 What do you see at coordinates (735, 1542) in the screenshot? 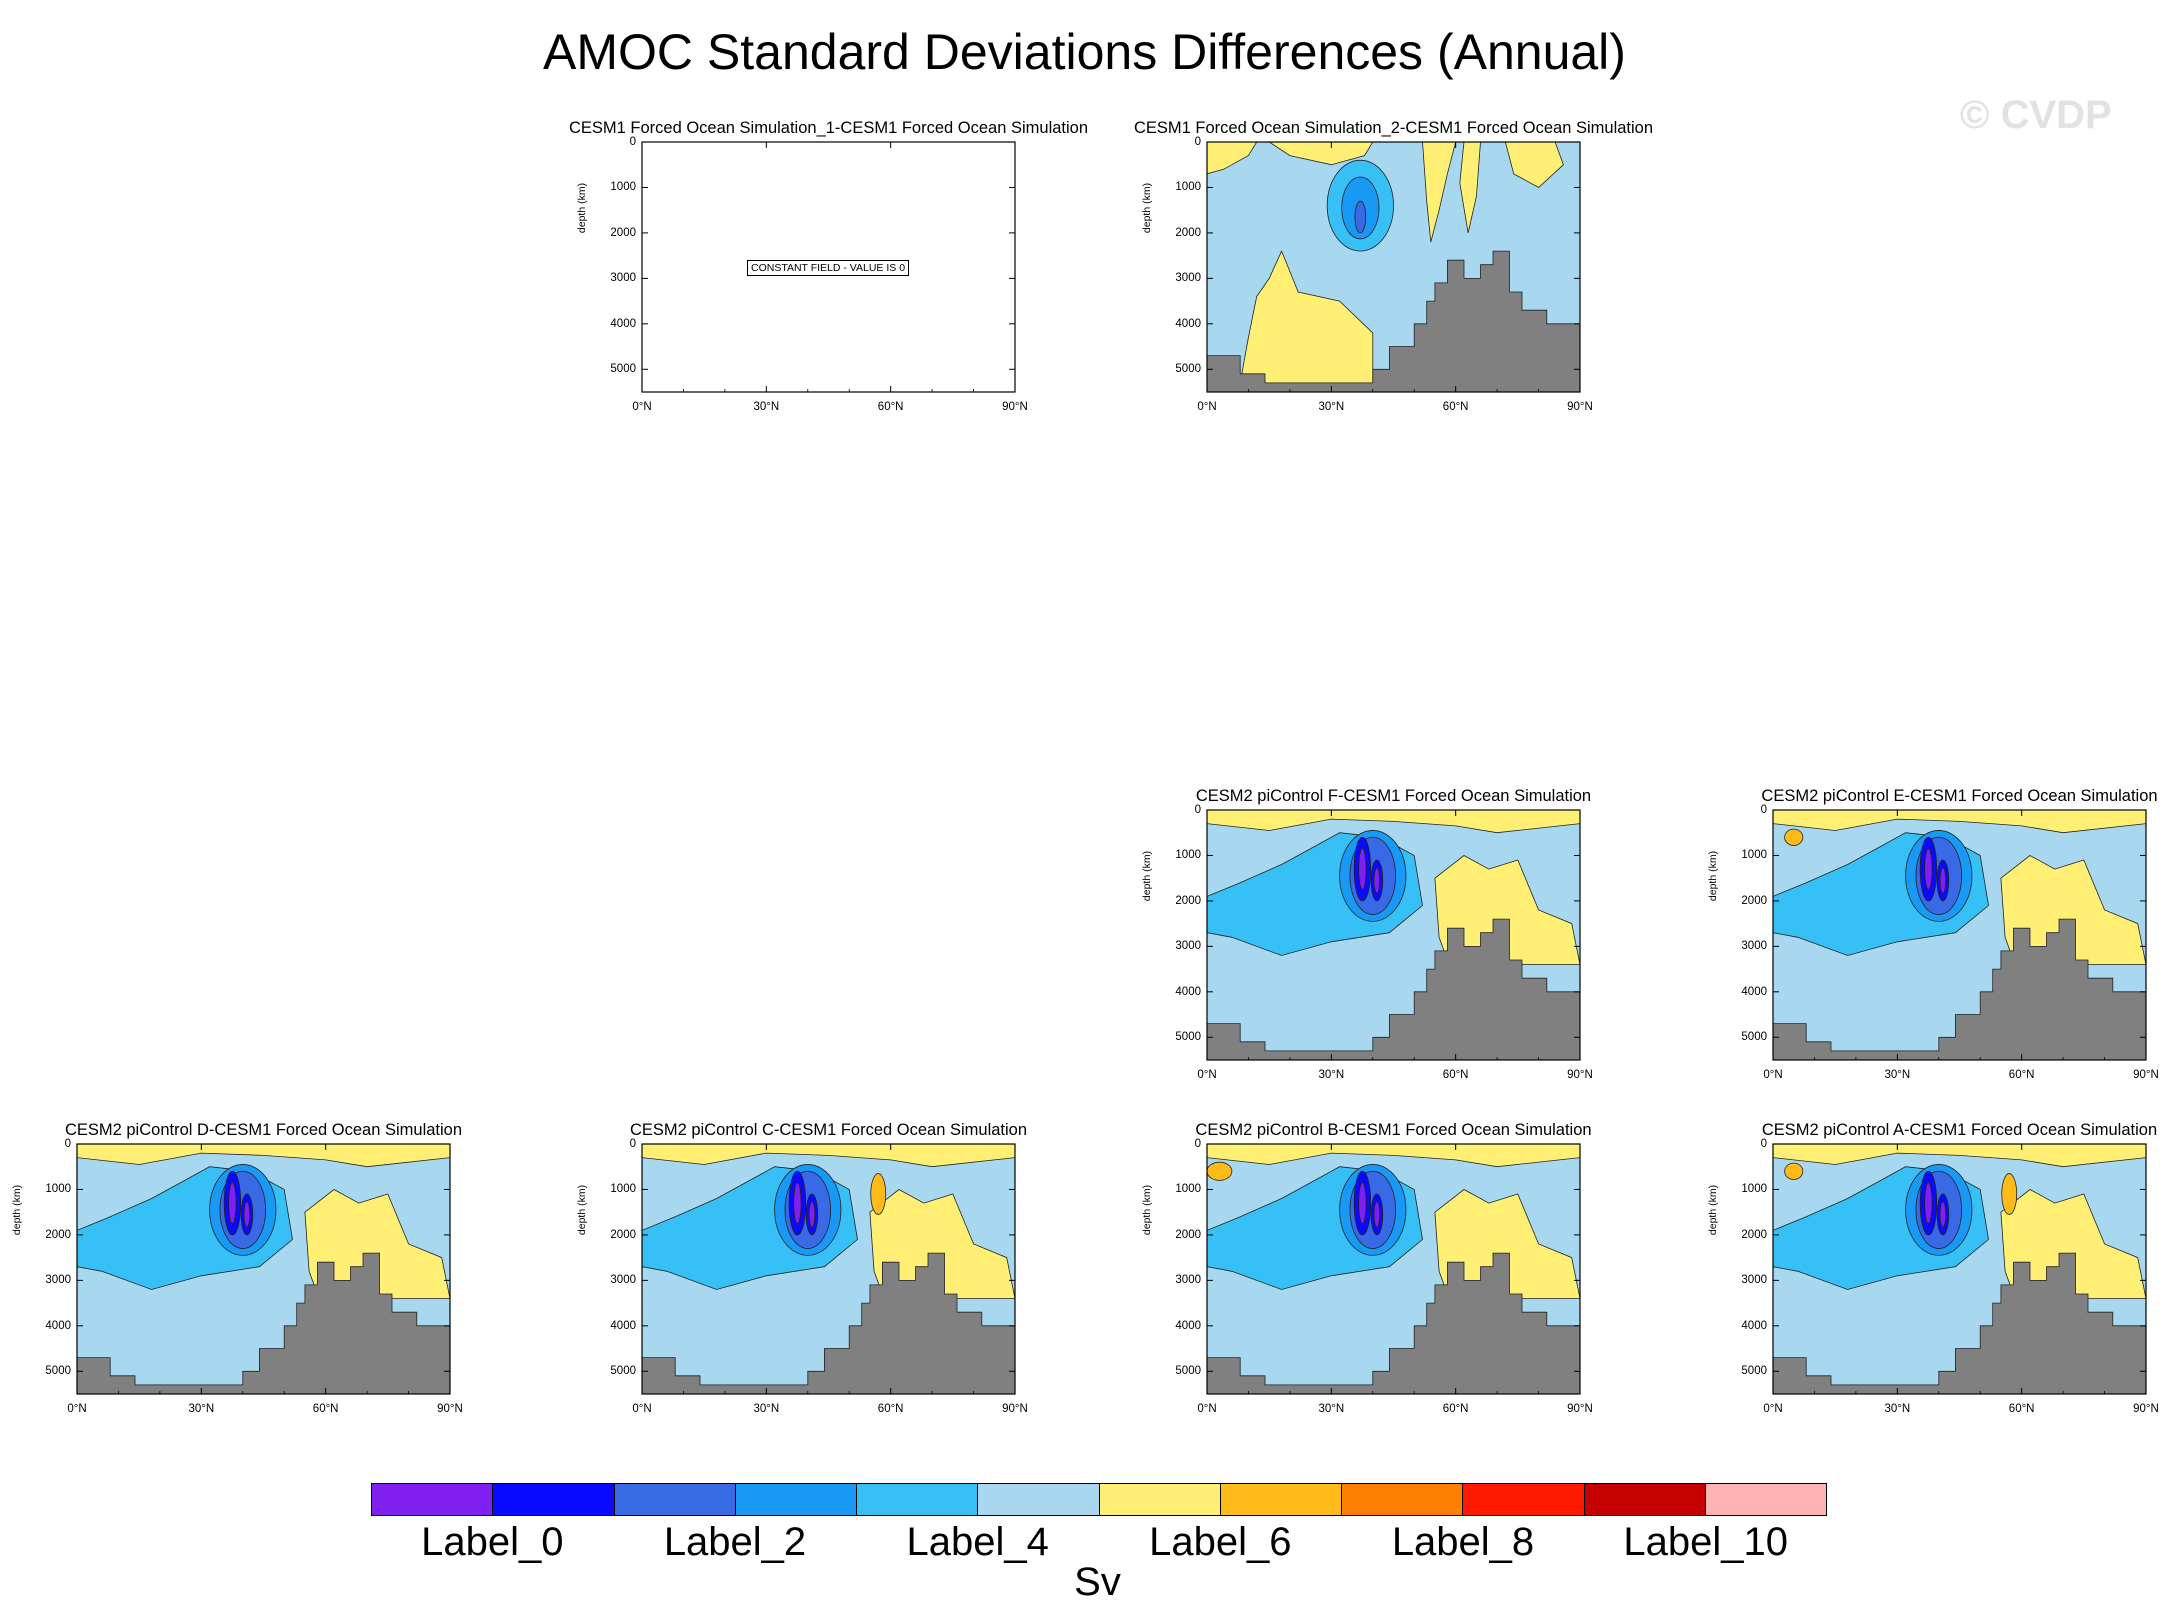
I see `colorbar-label: Label_2` at bounding box center [735, 1542].